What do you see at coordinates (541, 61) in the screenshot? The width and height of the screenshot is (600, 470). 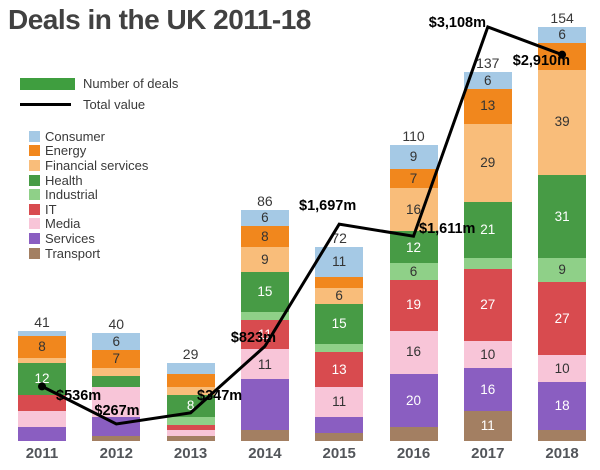 I see `value-label-2018: $2,910m` at bounding box center [541, 61].